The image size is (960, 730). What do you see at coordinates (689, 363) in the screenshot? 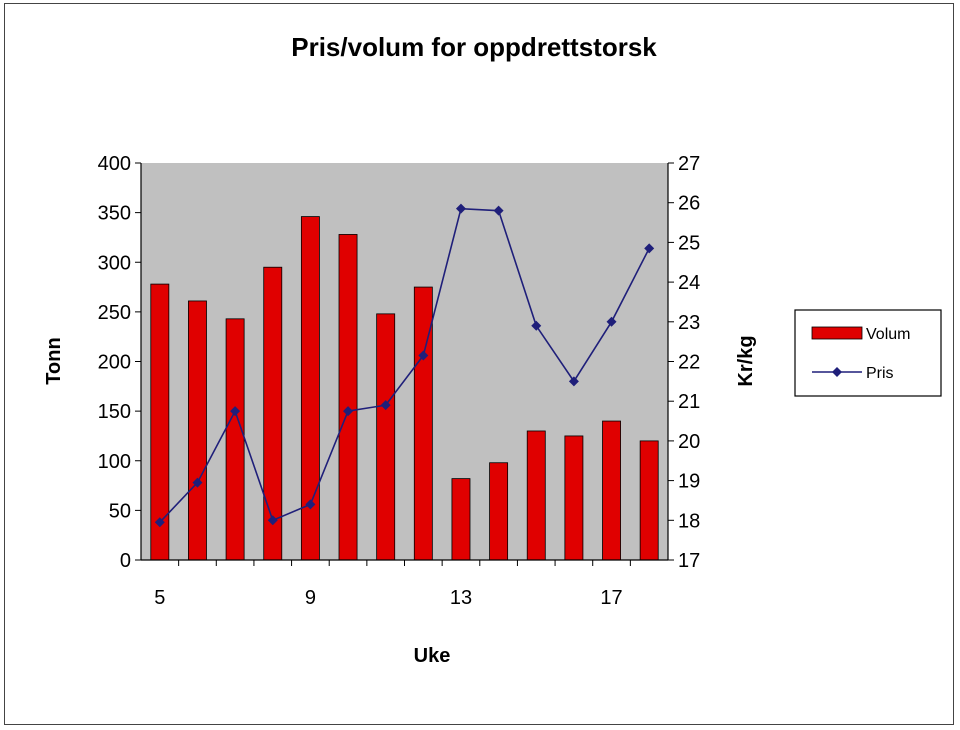
I see `y2-tick-label: 22` at bounding box center [689, 363].